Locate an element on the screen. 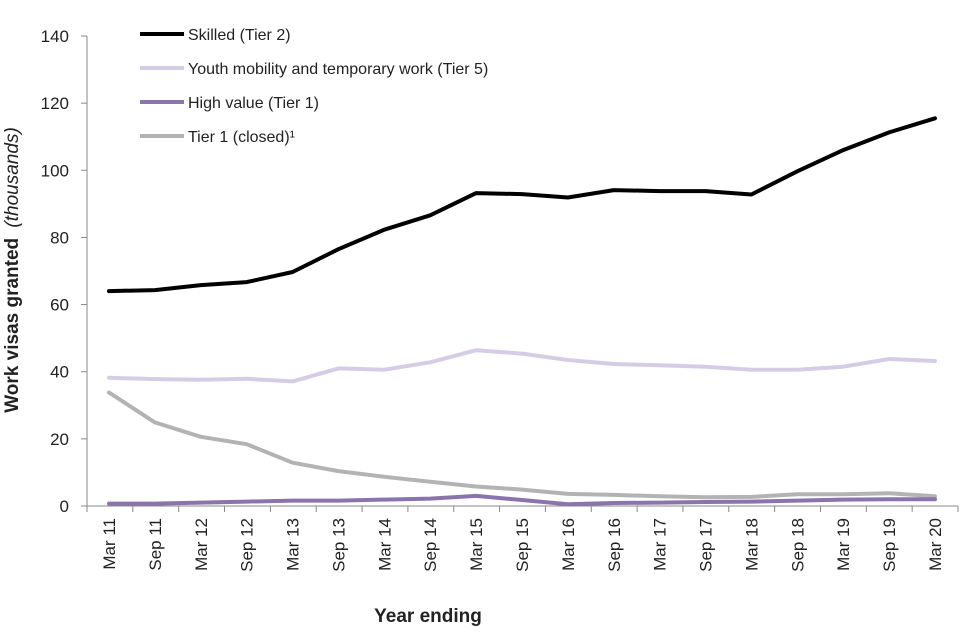 This screenshot has width=960, height=640. x-tick-label: Mar 11 is located at coordinates (109, 544).